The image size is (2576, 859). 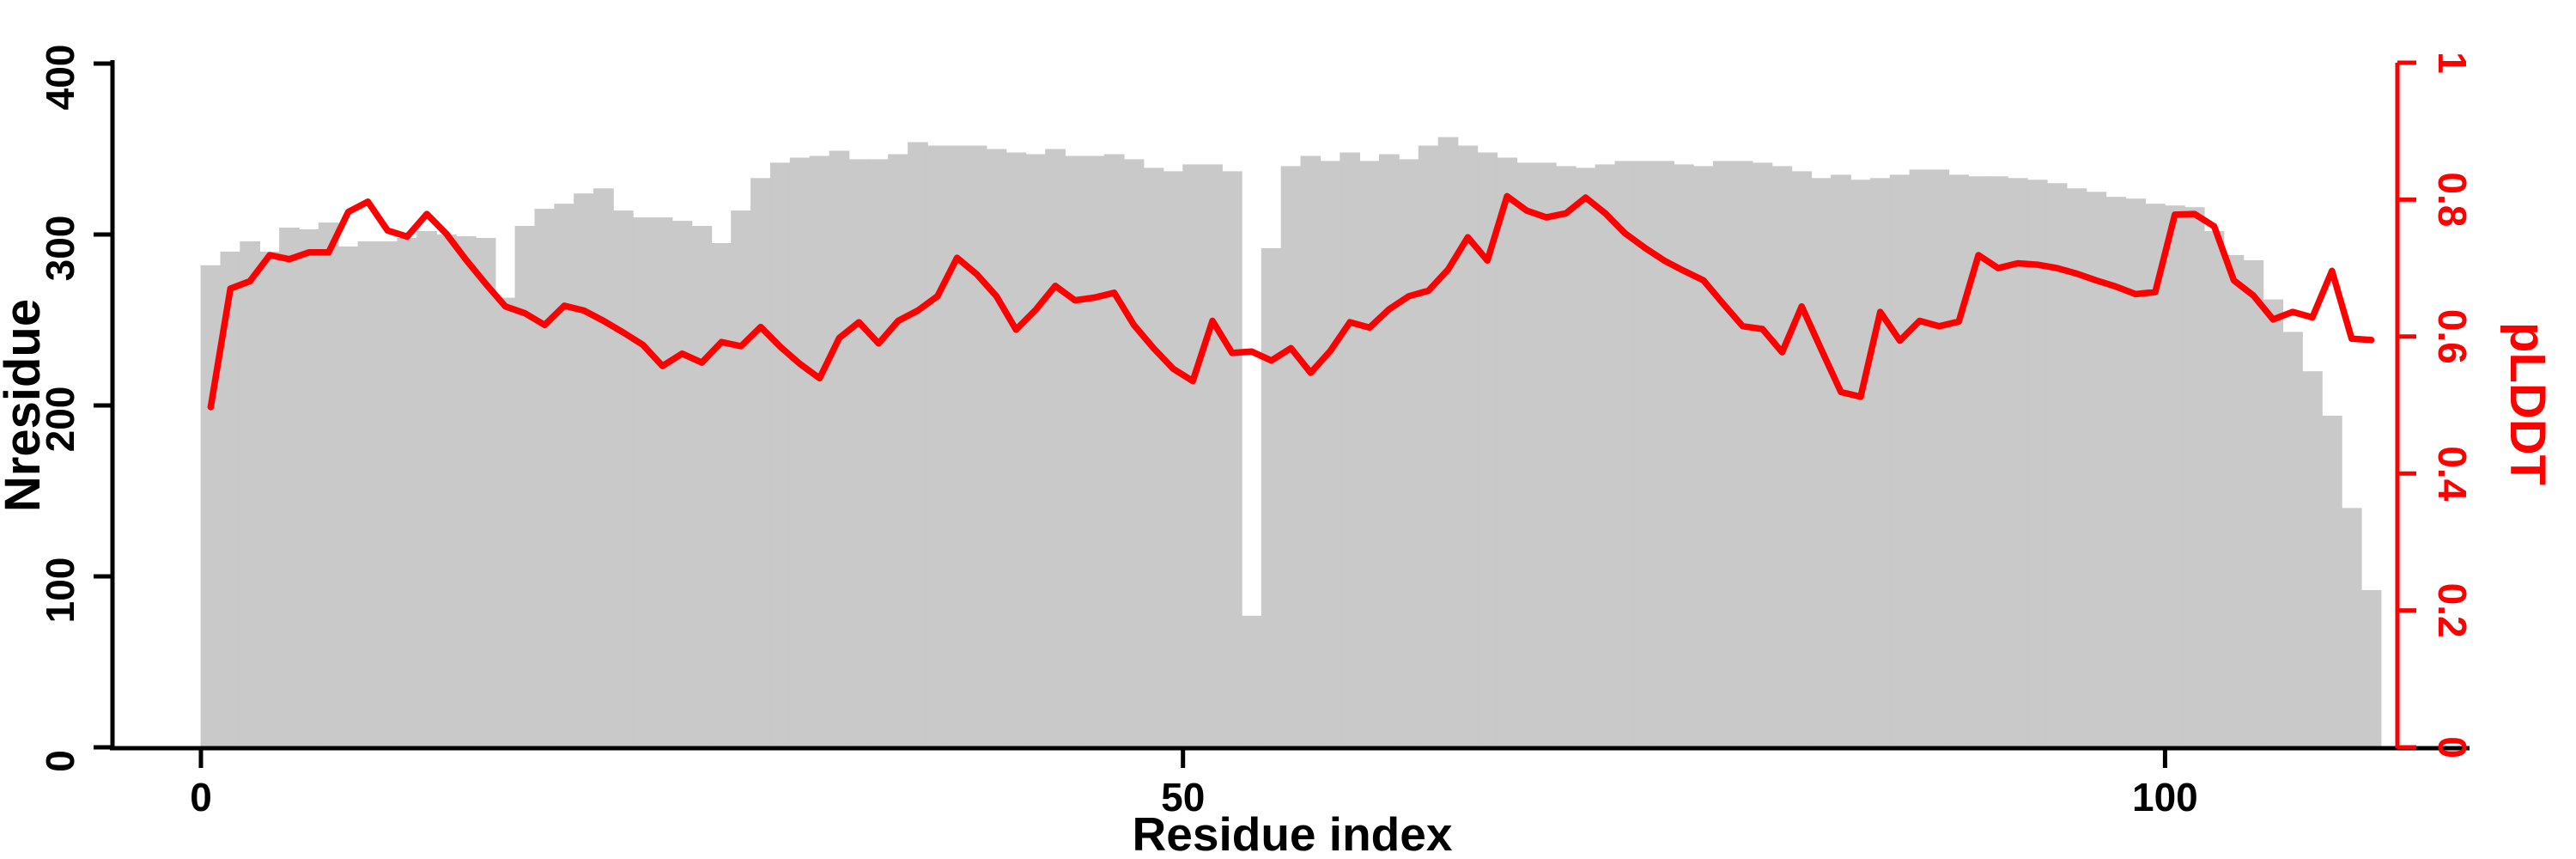 I want to click on right-axis-title: pLDDT, so click(x=2528, y=403).